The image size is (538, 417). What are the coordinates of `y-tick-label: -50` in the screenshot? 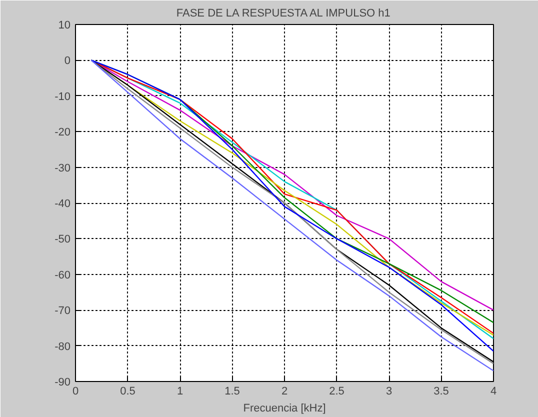 It's located at (62, 240).